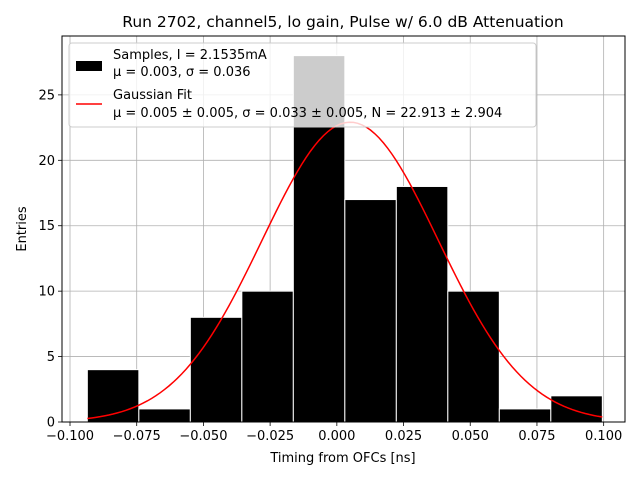  What do you see at coordinates (403, 436) in the screenshot?
I see `x-tick-label: 0.025` at bounding box center [403, 436].